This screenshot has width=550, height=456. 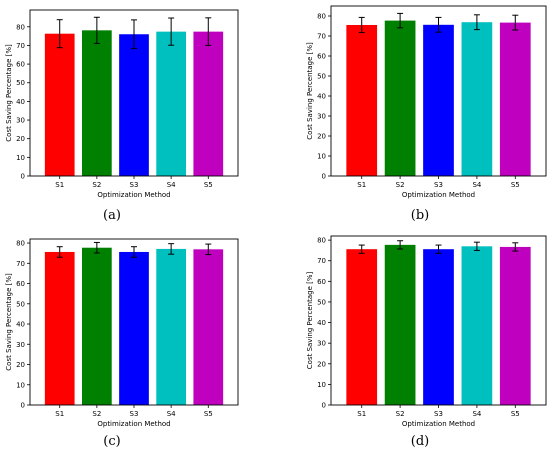 I want to click on caption-c: (c), so click(x=112, y=441).